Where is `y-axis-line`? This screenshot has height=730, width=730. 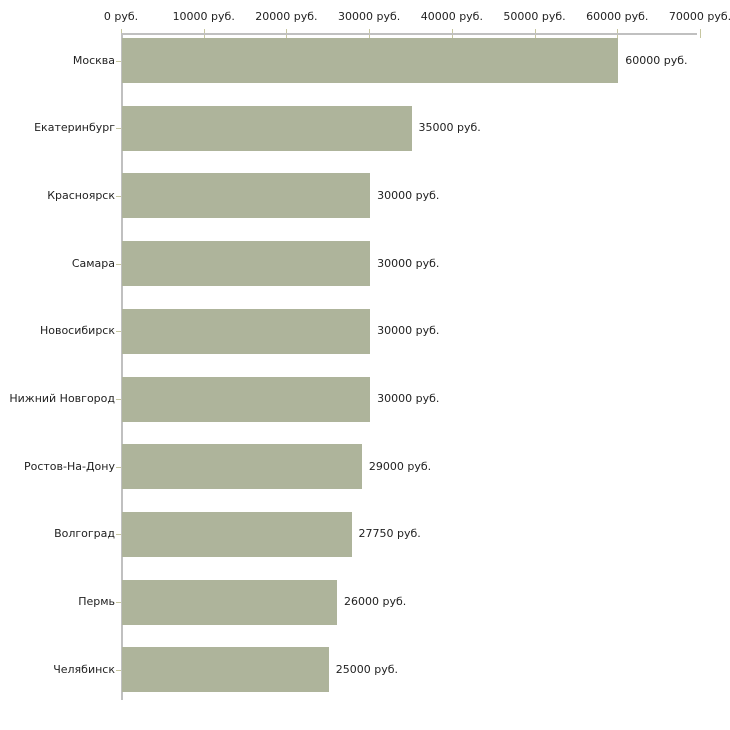
y-axis-line is located at coordinates (122, 366).